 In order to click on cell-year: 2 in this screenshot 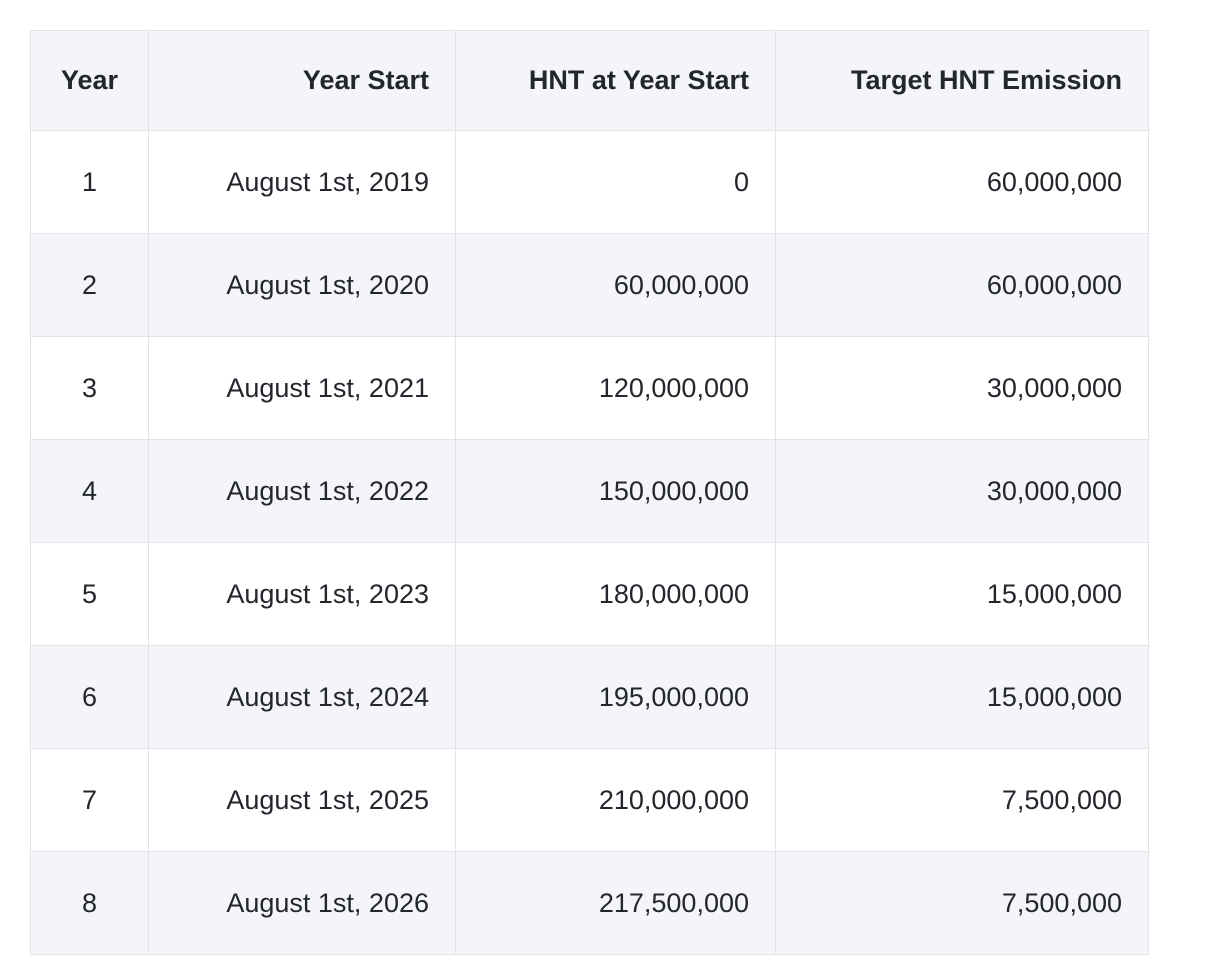, I will do `click(89, 285)`.